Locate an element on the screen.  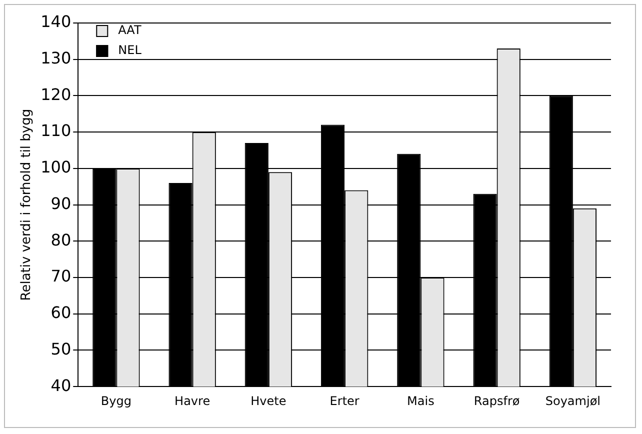
x-tick-label: Havre is located at coordinates (192, 401).